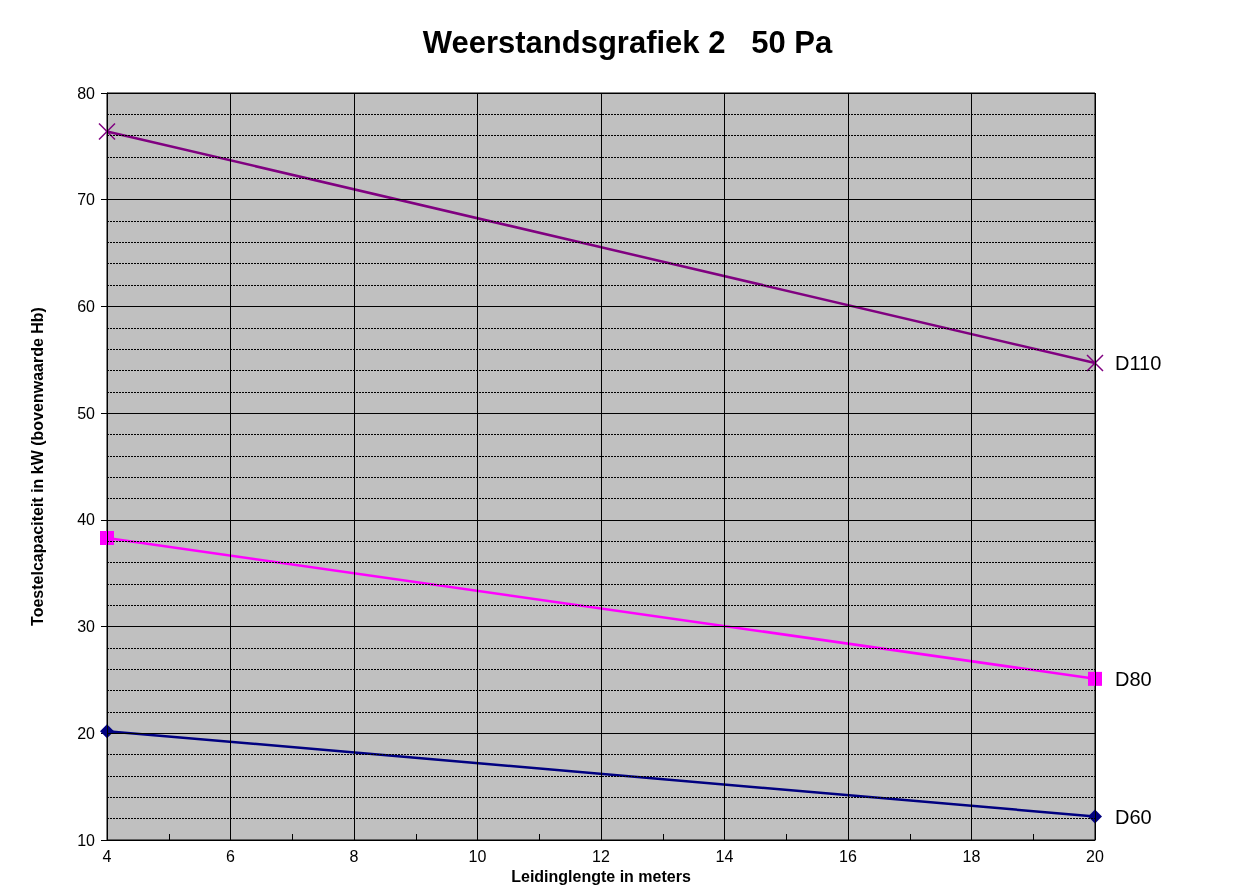  I want to click on chart-title: Weerstandsgrafiek 2 50 Pa, so click(628, 42).